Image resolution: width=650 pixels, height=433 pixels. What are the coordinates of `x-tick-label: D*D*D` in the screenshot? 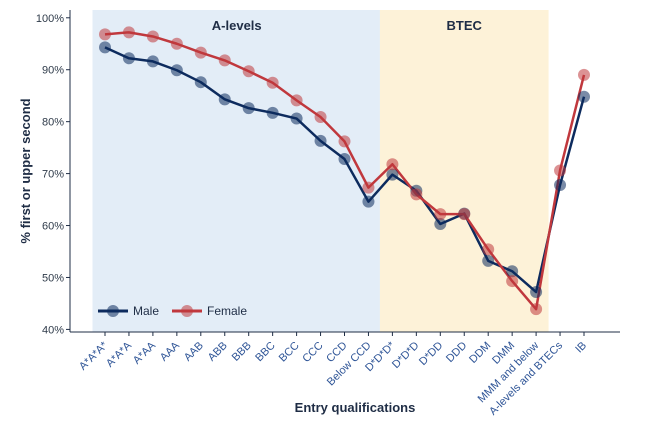 It's located at (405, 355).